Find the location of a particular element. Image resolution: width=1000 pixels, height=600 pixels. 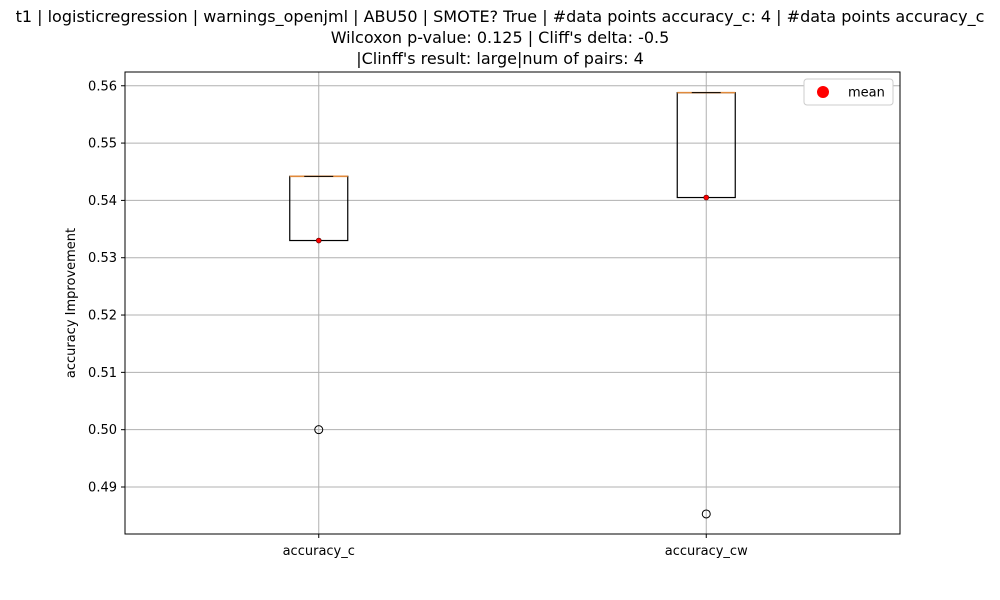

y-tick-label: 0.49 is located at coordinates (102, 487).